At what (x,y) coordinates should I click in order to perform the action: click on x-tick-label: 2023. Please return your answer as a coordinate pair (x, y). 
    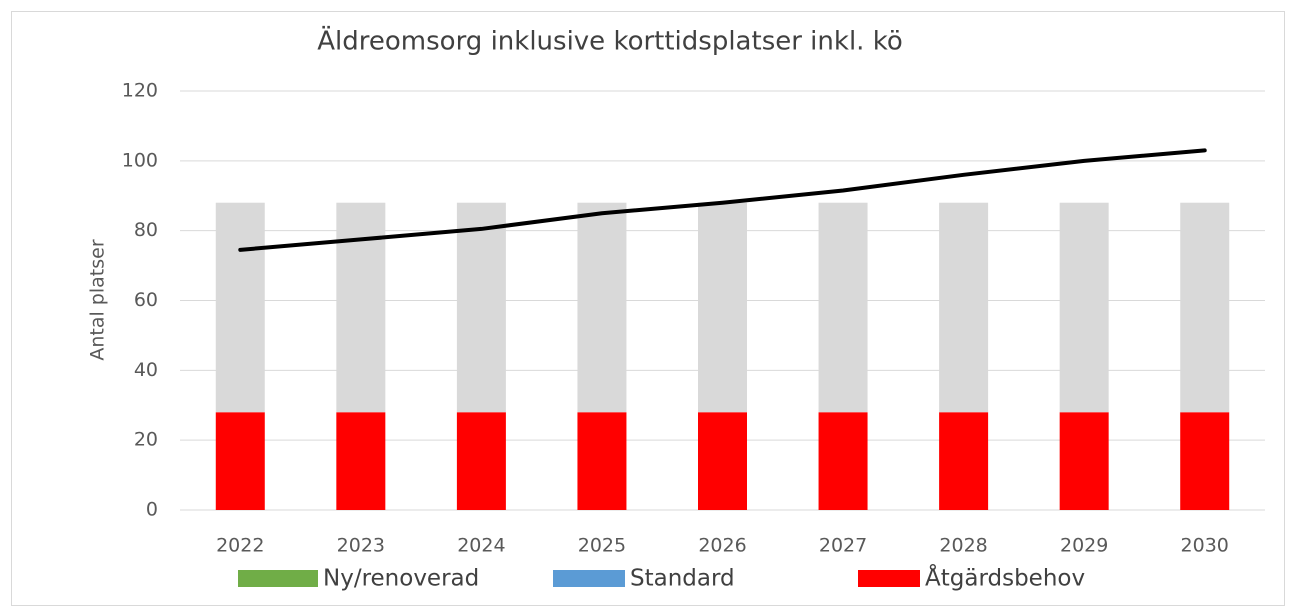
    Looking at the image, I should click on (361, 546).